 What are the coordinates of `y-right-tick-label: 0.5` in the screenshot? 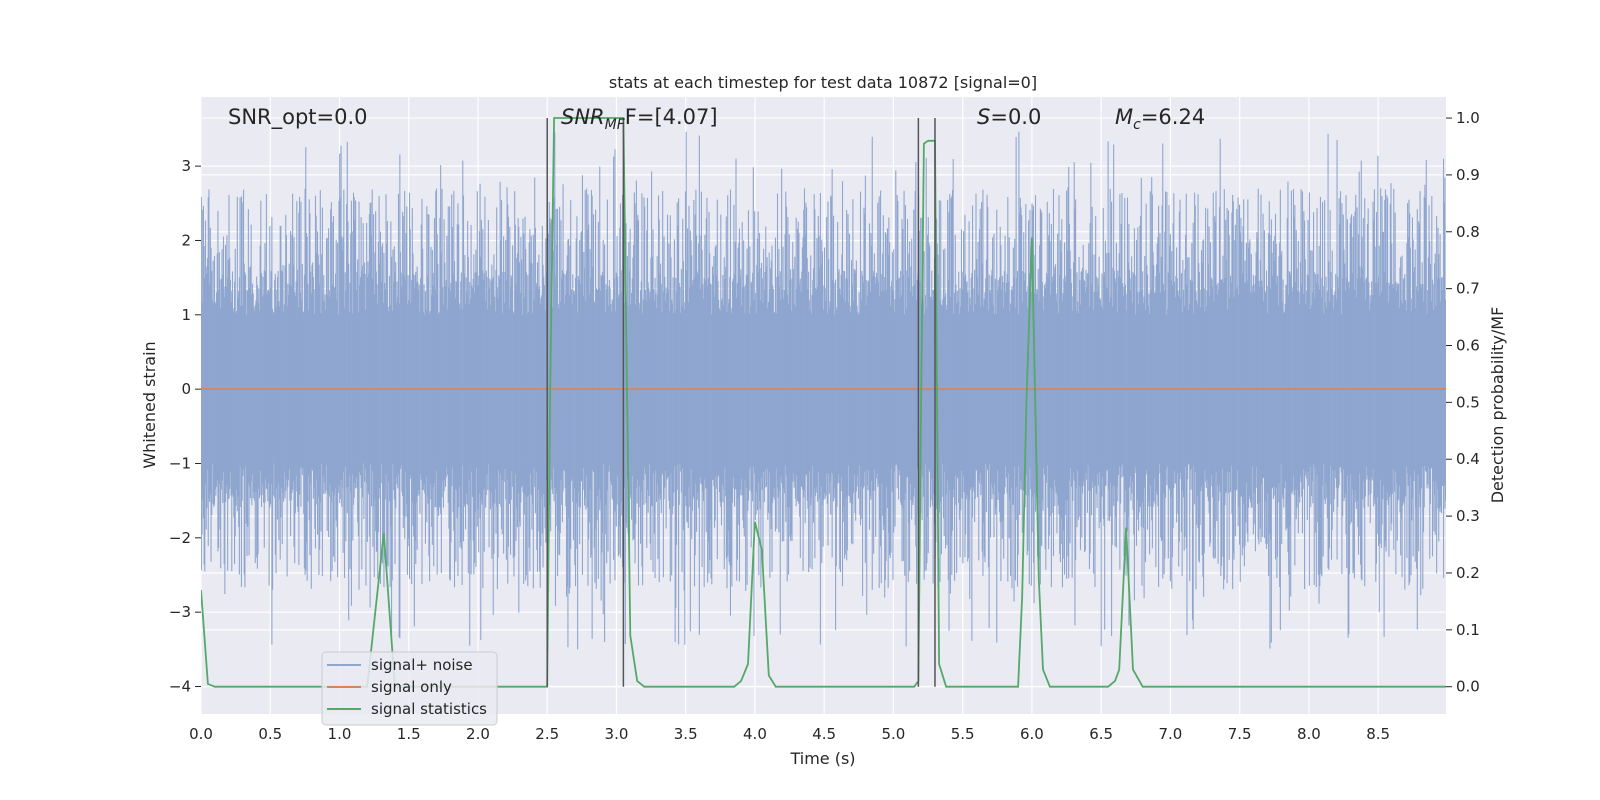 It's located at (1468, 402).